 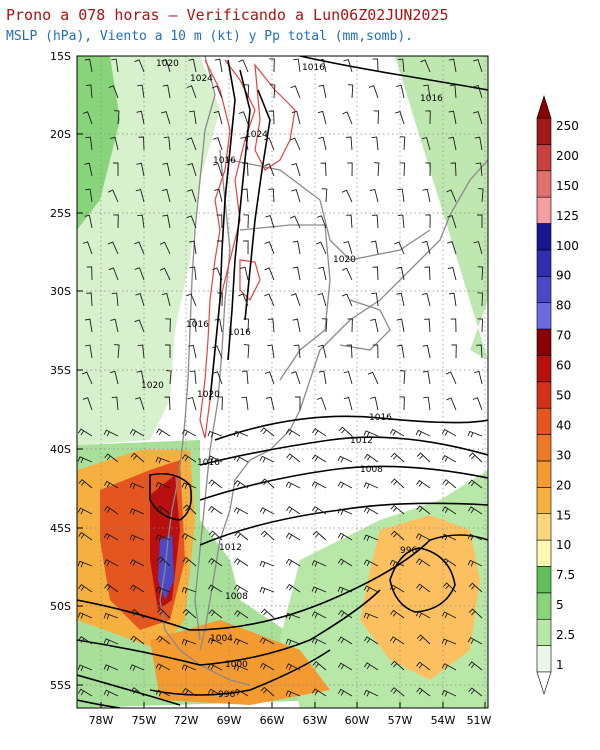 What do you see at coordinates (60, 528) in the screenshot?
I see `lat-label: 45S` at bounding box center [60, 528].